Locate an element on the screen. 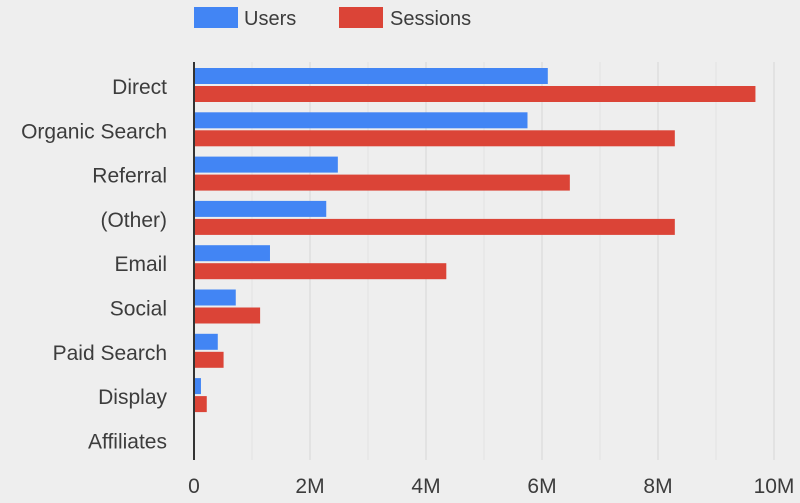 This screenshot has width=800, height=503. bar-users-display is located at coordinates (197, 386).